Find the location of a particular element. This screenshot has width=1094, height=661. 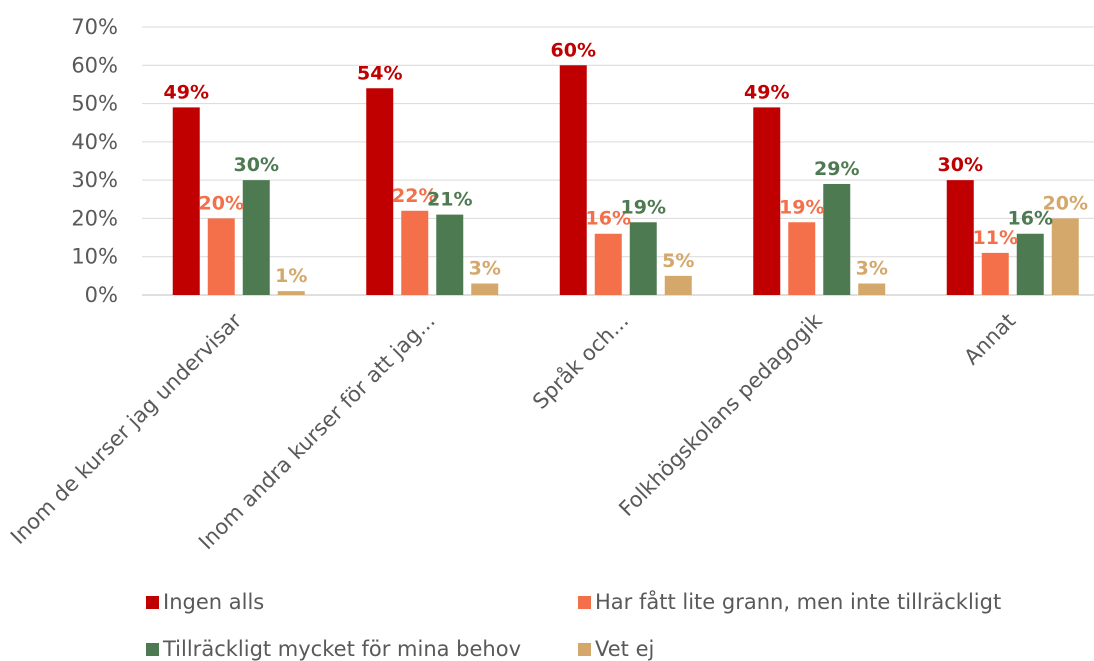

legend-item-0: Ingen alls is located at coordinates (205, 602).